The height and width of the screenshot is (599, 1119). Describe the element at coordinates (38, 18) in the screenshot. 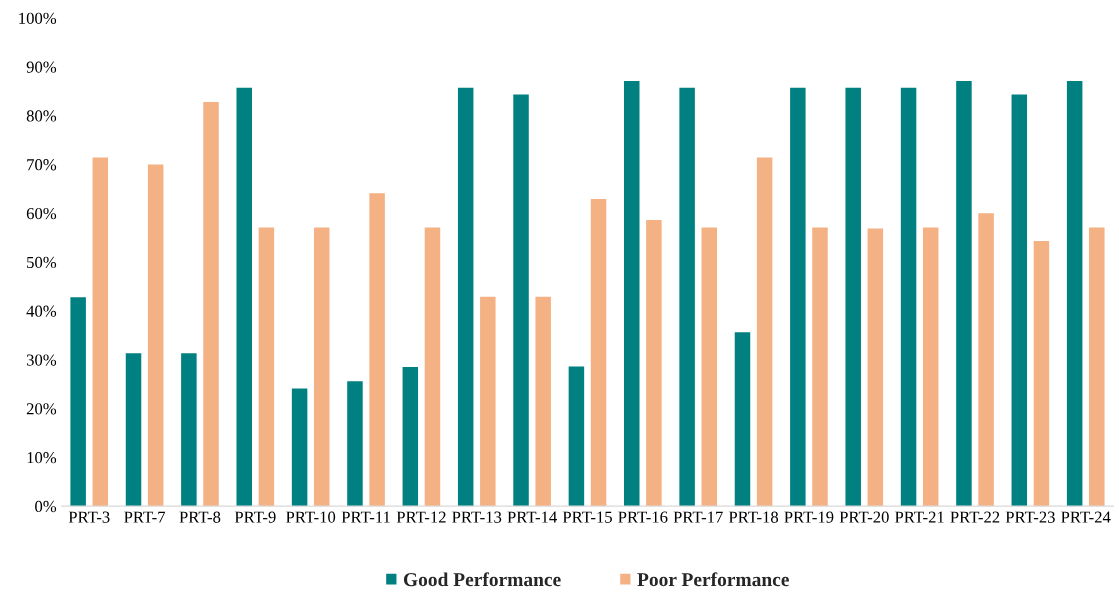

I see `y-tick-label: 100%` at that location.